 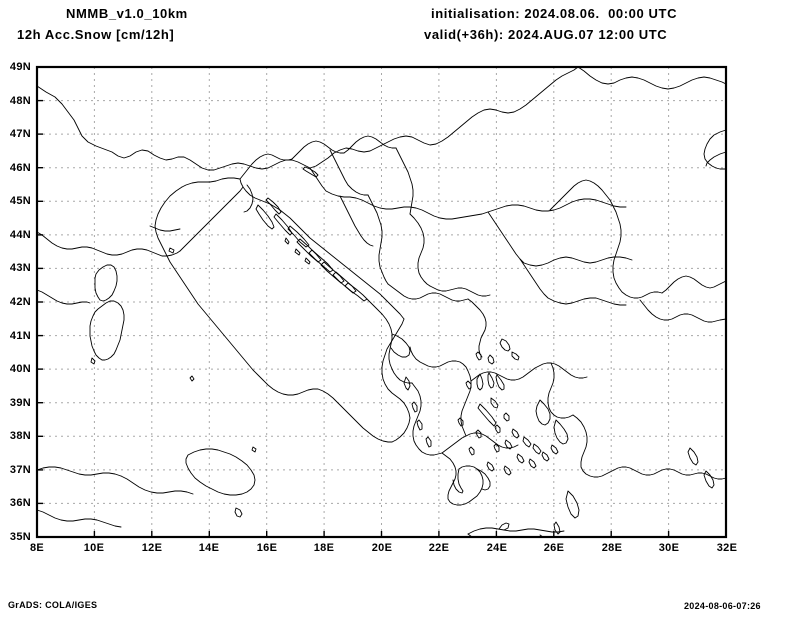 I want to click on valid-time: valid(+36h): 2024.AUG.07 12:00 UTC, so click(x=546, y=34).